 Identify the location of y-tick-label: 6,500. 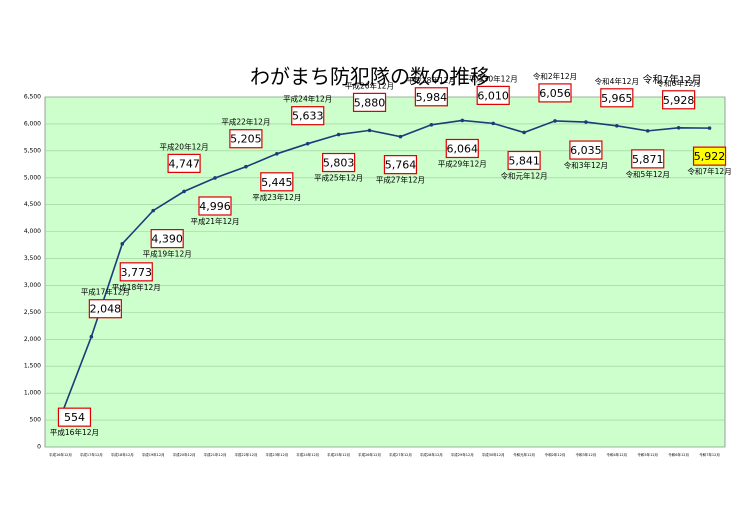
(32, 97).